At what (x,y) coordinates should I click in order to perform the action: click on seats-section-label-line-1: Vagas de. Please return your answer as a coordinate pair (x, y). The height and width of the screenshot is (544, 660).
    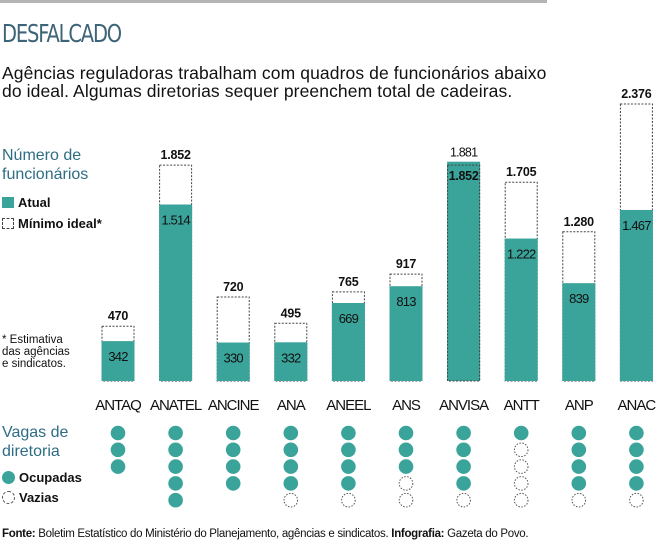
    Looking at the image, I should click on (35, 432).